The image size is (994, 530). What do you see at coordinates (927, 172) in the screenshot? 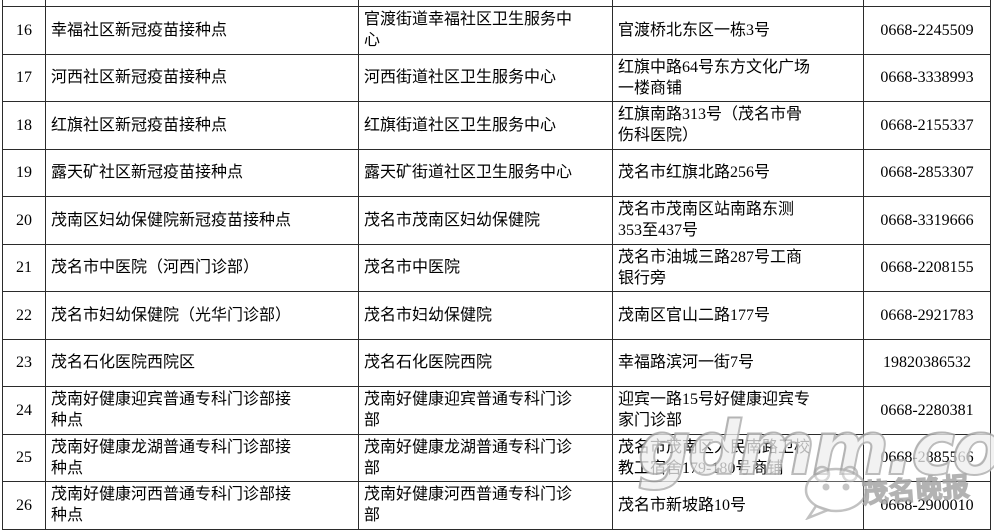
I see `cell-phone: 0668-2853307` at bounding box center [927, 172].